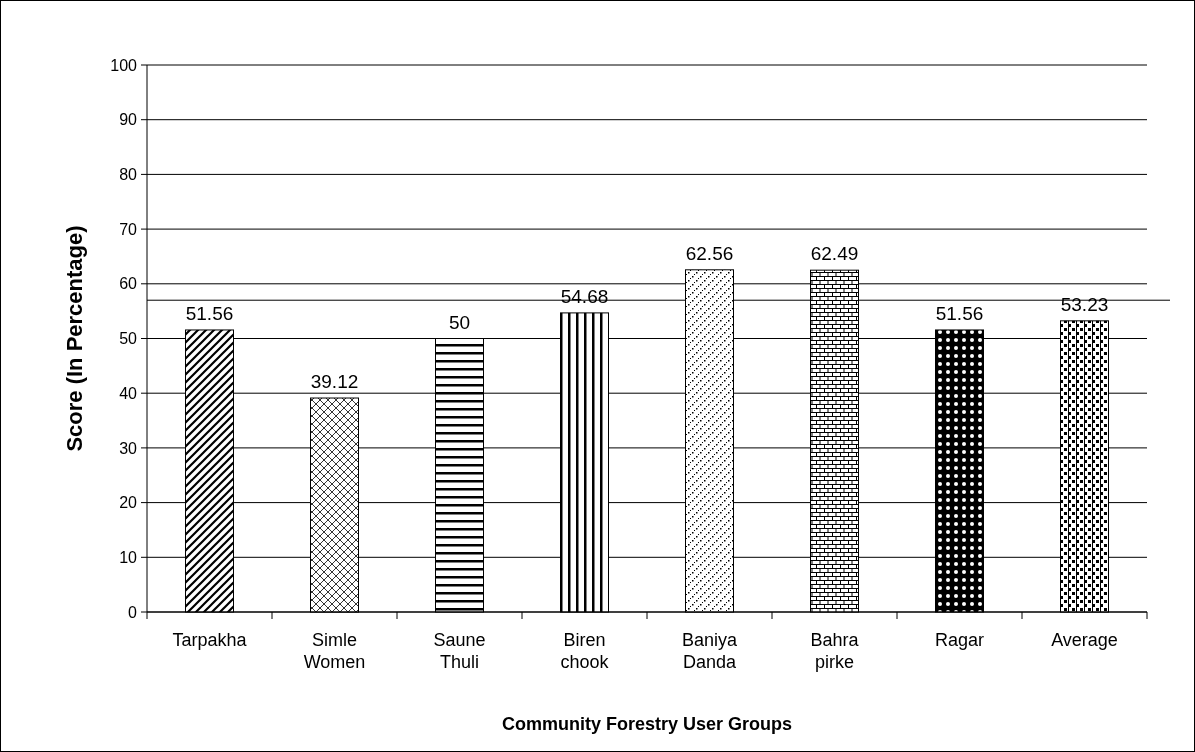 This screenshot has width=1195, height=752. Describe the element at coordinates (128, 503) in the screenshot. I see `y-tick-label: 20` at that location.